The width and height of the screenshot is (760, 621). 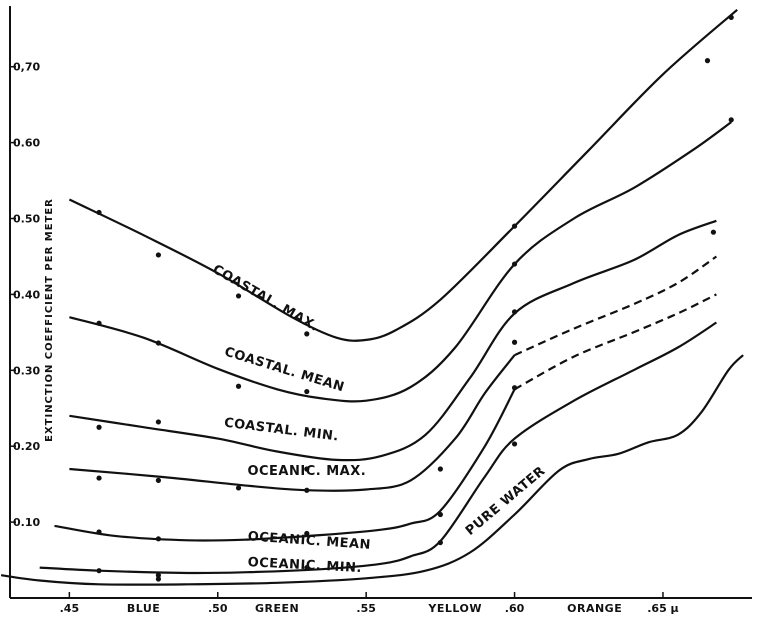 What do you see at coordinates (265, 298) in the screenshot?
I see `series-label-coastal-max: COASTAL. MAX.` at bounding box center [265, 298].